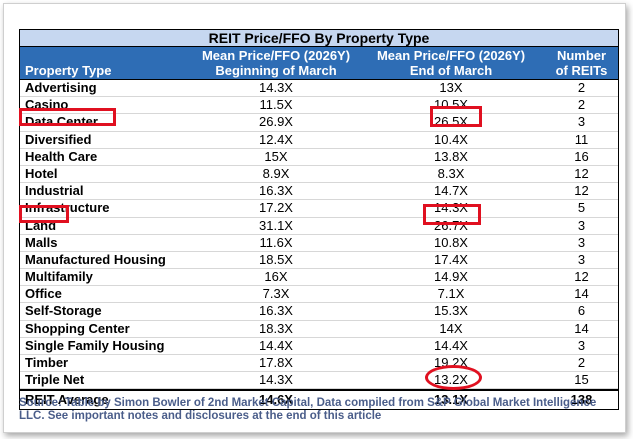 This screenshot has width=633, height=439. What do you see at coordinates (451, 277) in the screenshot?
I see `end-of-march-cell: 14.9X` at bounding box center [451, 277].